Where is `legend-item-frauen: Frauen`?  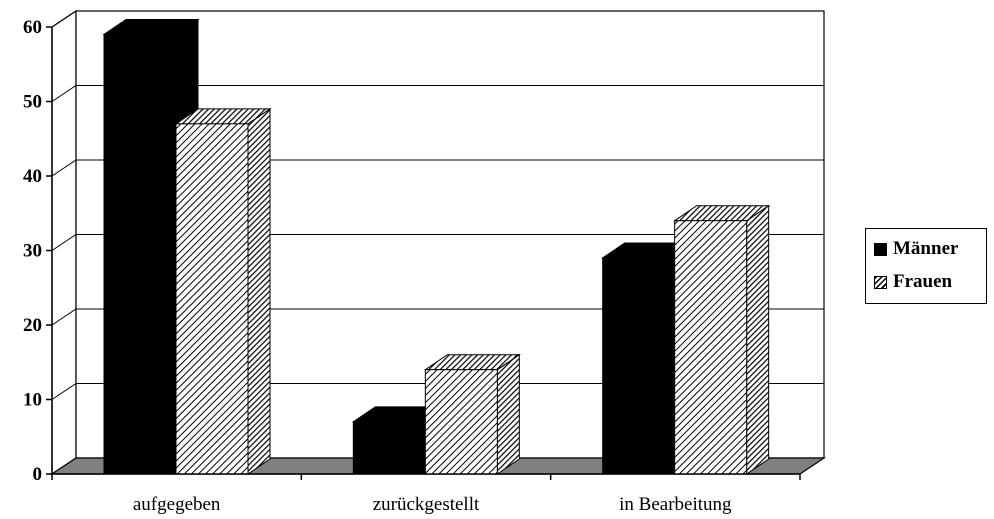
legend-item-frauen: Frauen is located at coordinates (913, 282).